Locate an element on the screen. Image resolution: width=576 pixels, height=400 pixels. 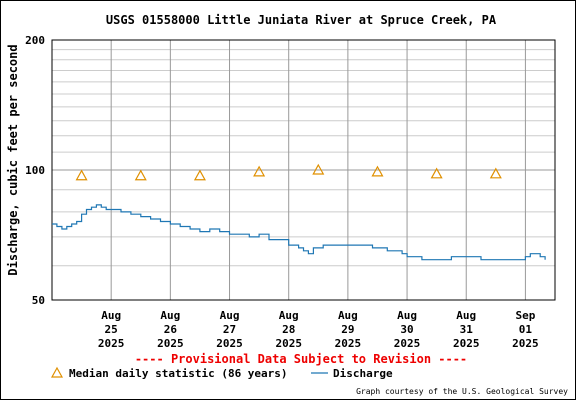
x-tick-label: 30 is located at coordinates (406, 329).